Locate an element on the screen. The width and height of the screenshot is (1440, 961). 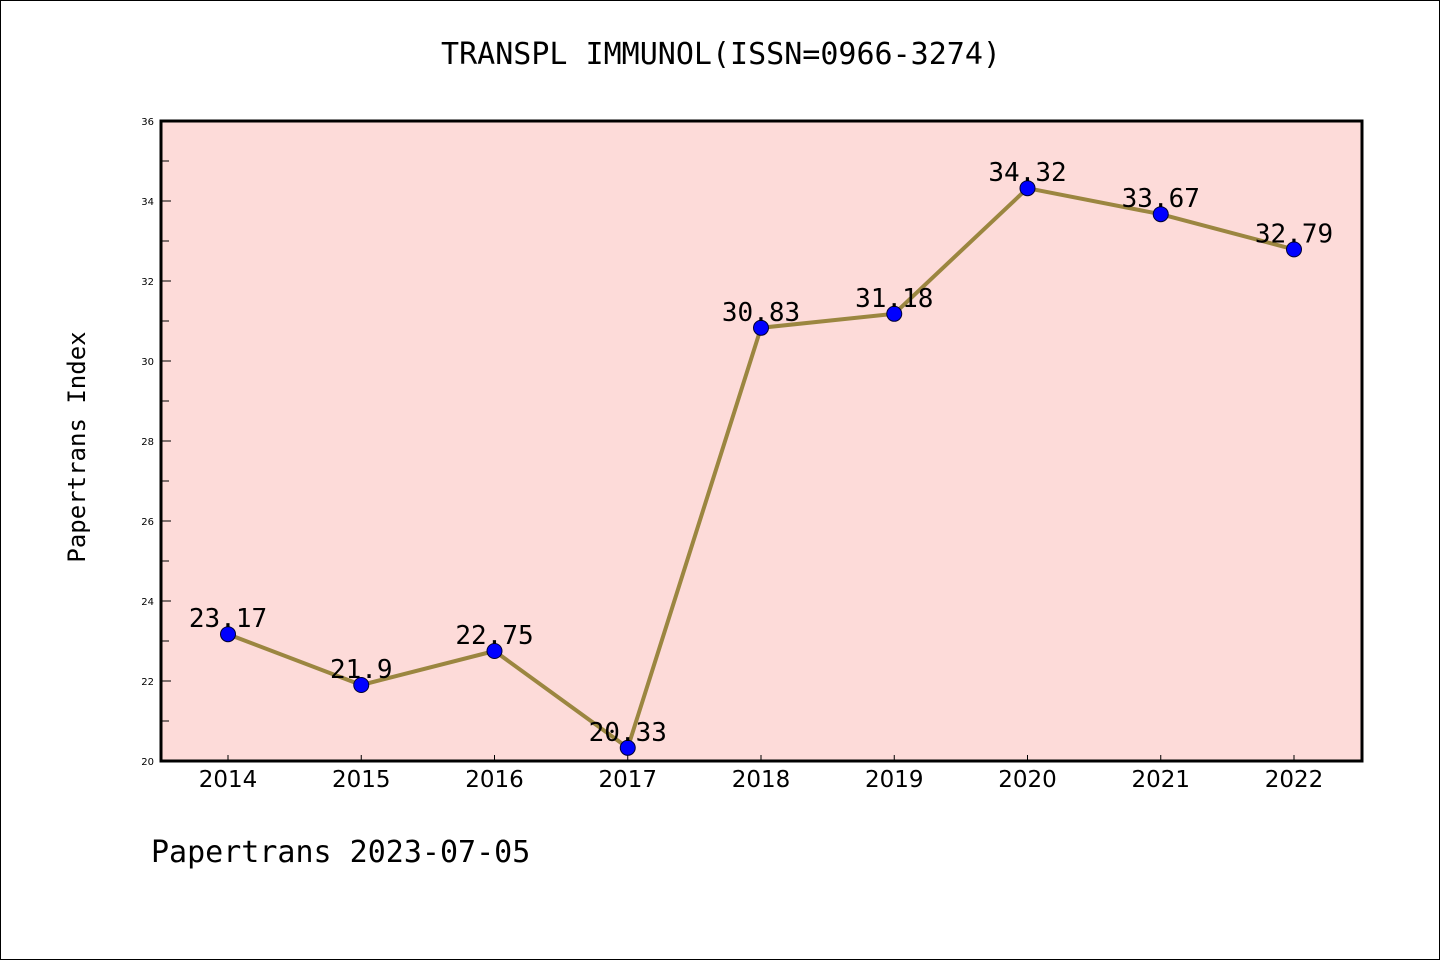
x-tick-label: 2018 is located at coordinates (761, 780).